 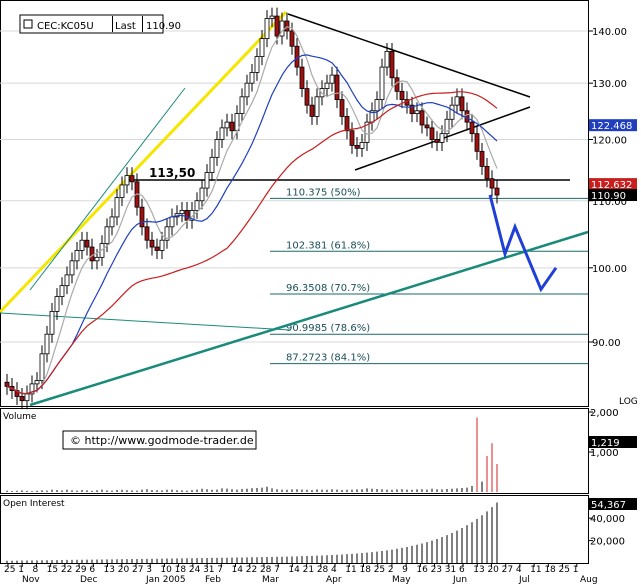 I want to click on price-badge-label-2: 110.90, so click(x=608, y=196).